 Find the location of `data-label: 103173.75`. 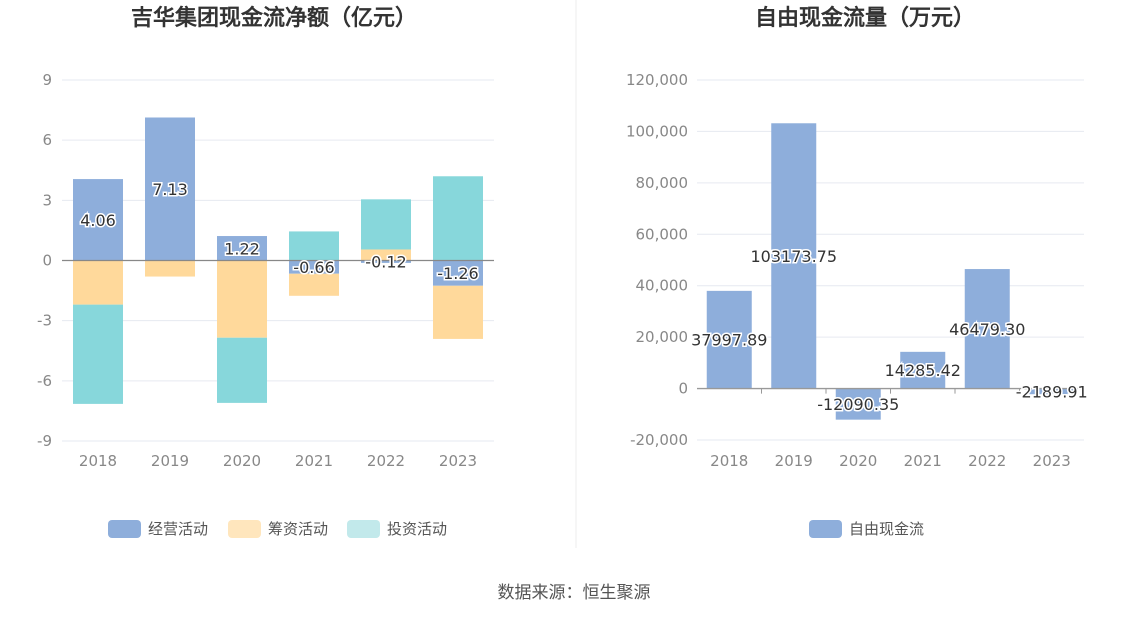

data-label: 103173.75 is located at coordinates (793, 256).